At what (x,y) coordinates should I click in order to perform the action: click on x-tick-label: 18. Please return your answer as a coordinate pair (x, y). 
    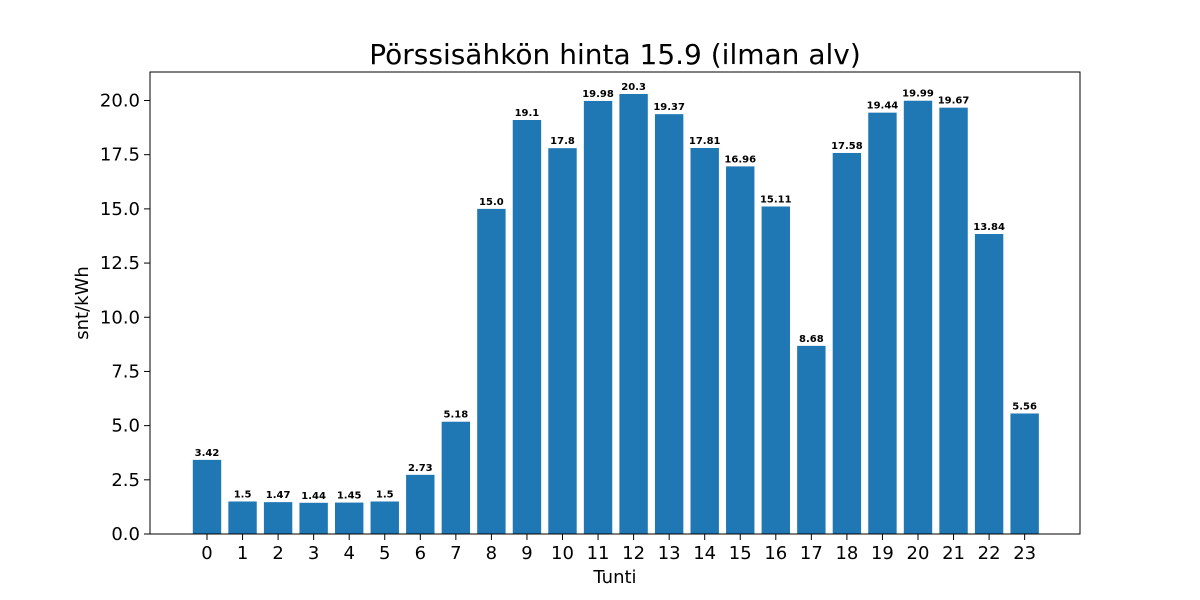
    Looking at the image, I should click on (846, 553).